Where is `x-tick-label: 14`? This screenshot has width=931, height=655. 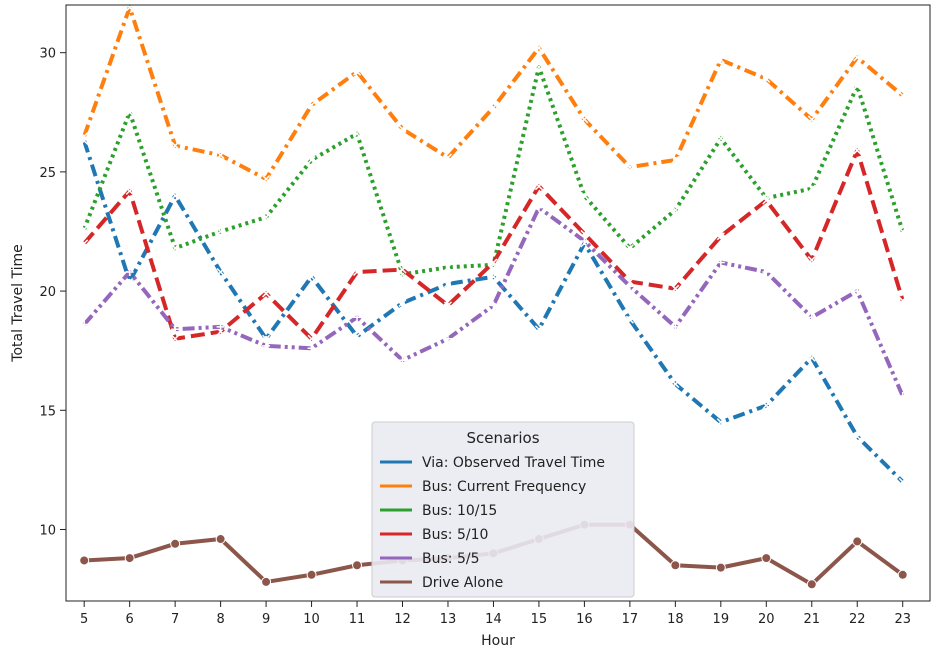
x-tick-label: 14 is located at coordinates (493, 619).